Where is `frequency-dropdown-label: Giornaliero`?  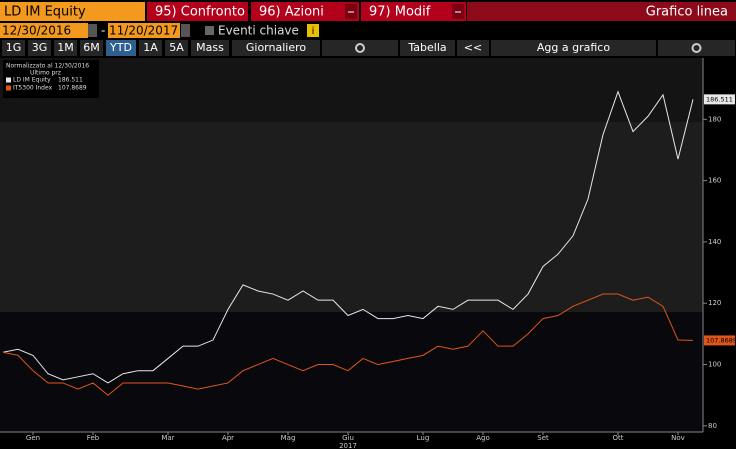 frequency-dropdown-label: Giornaliero is located at coordinates (276, 47).